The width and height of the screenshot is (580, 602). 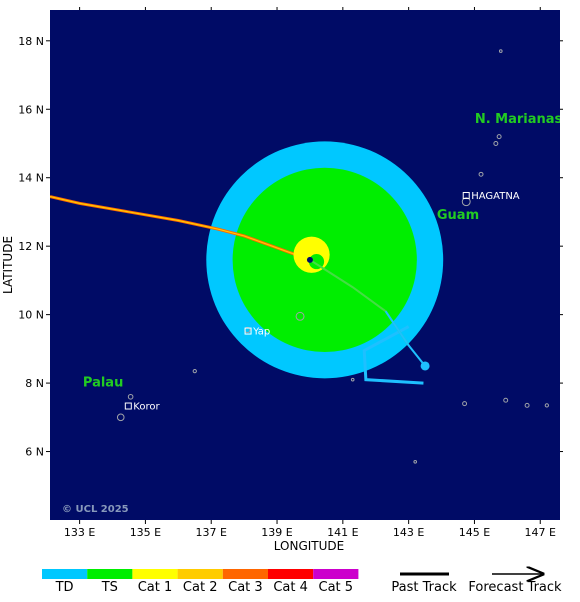 I want to click on y-tick-label: 8 N, so click(x=34, y=383).